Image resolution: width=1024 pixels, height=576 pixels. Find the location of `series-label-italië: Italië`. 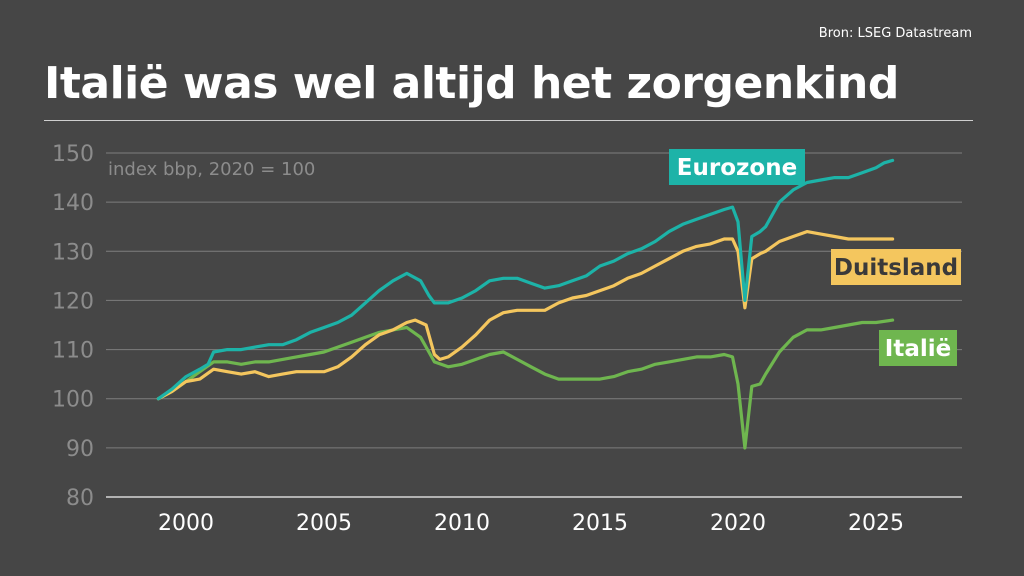

series-label-italië: Italië is located at coordinates (918, 348).